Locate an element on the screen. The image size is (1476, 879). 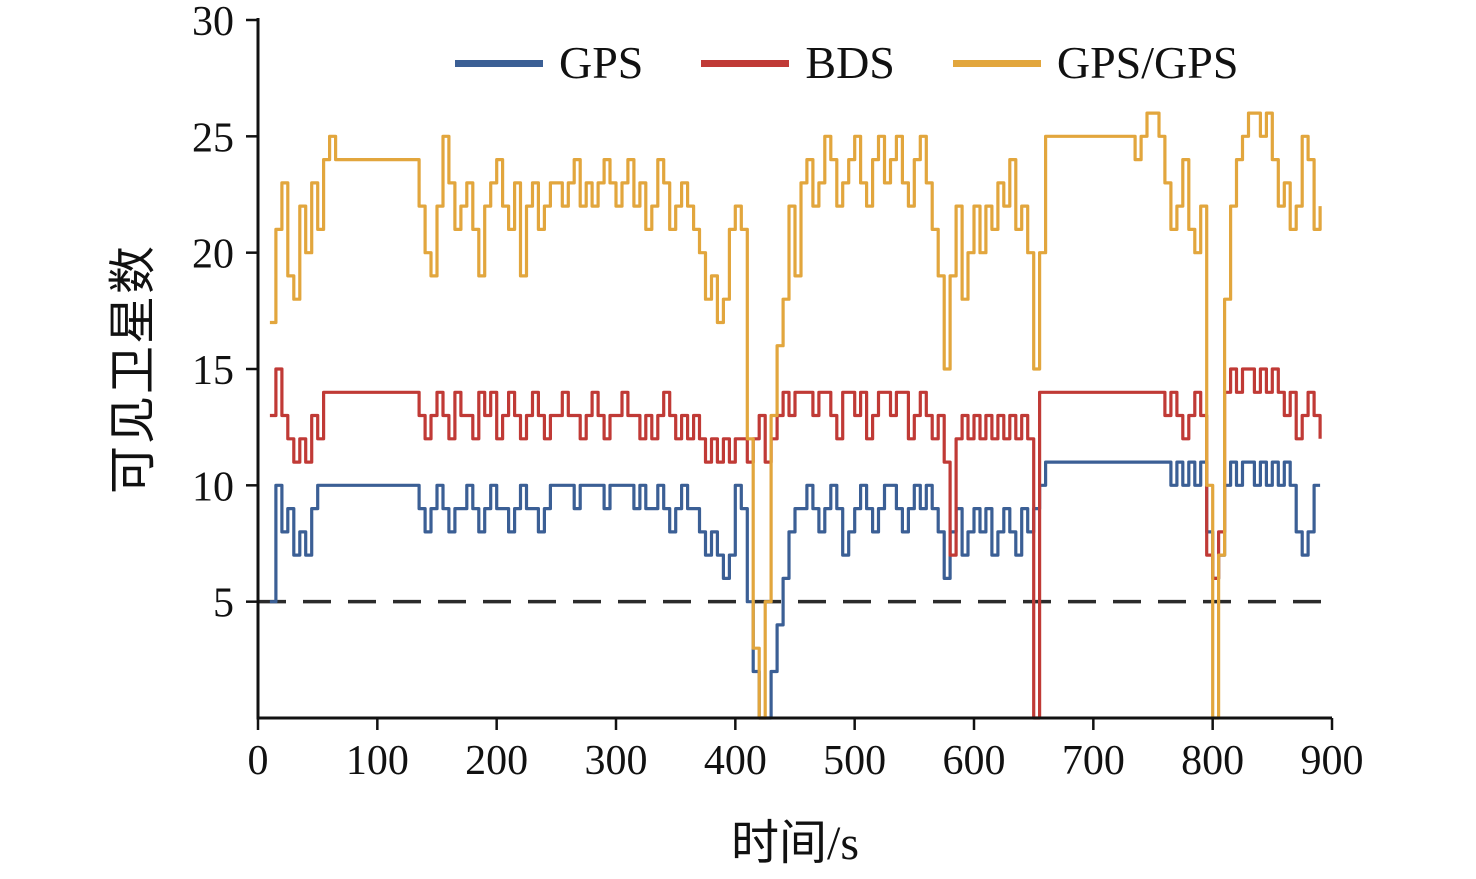
x-tick-label: 0 is located at coordinates (258, 761).